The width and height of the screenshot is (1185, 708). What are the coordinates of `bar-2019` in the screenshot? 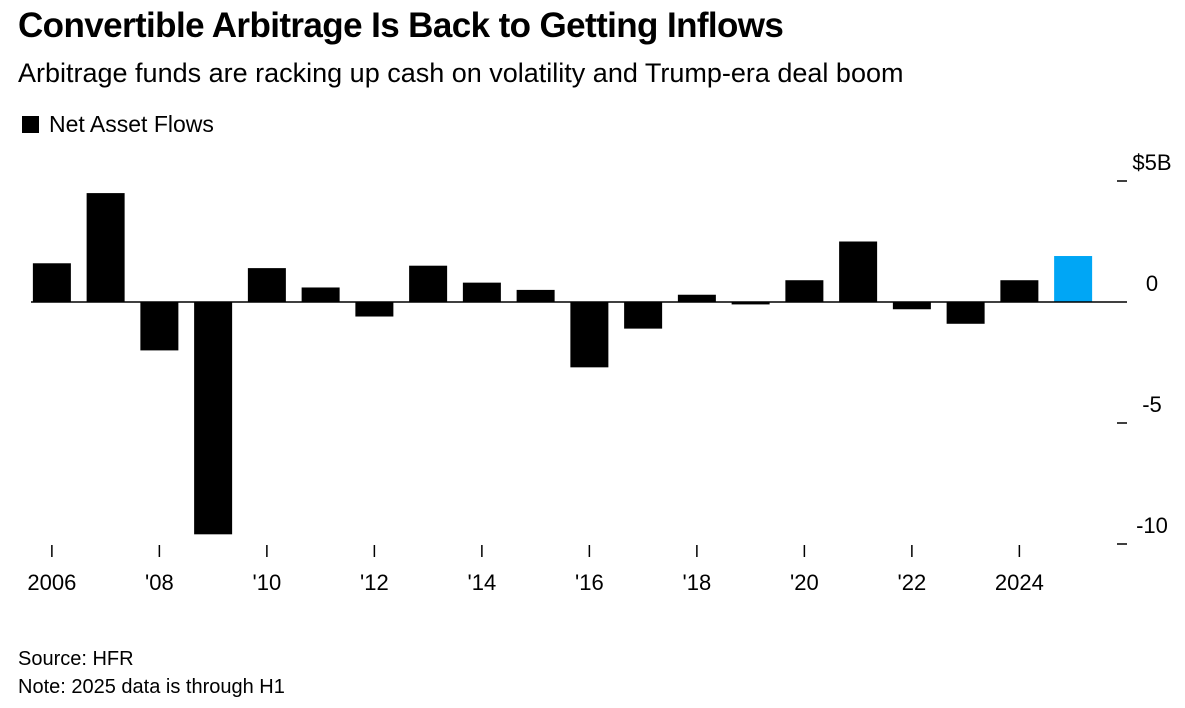 It's located at (750, 303).